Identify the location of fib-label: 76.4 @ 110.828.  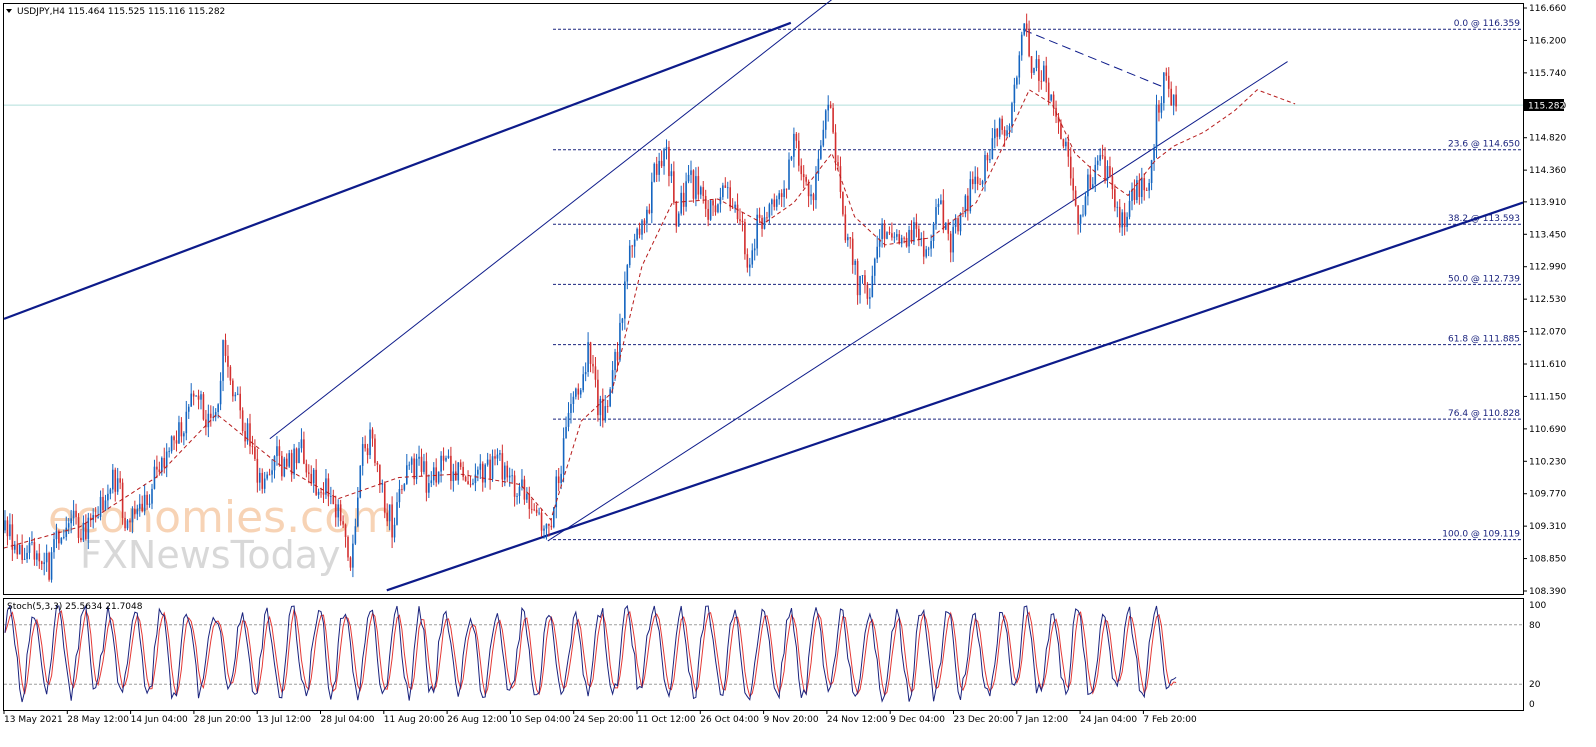
(1484, 414).